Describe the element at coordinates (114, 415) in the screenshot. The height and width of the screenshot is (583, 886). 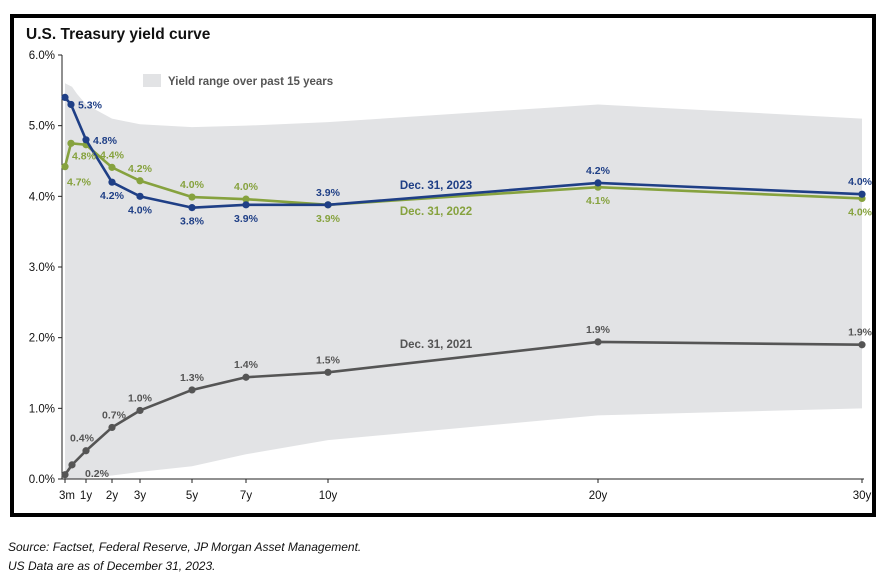
I see `data-label: 0.7%` at that location.